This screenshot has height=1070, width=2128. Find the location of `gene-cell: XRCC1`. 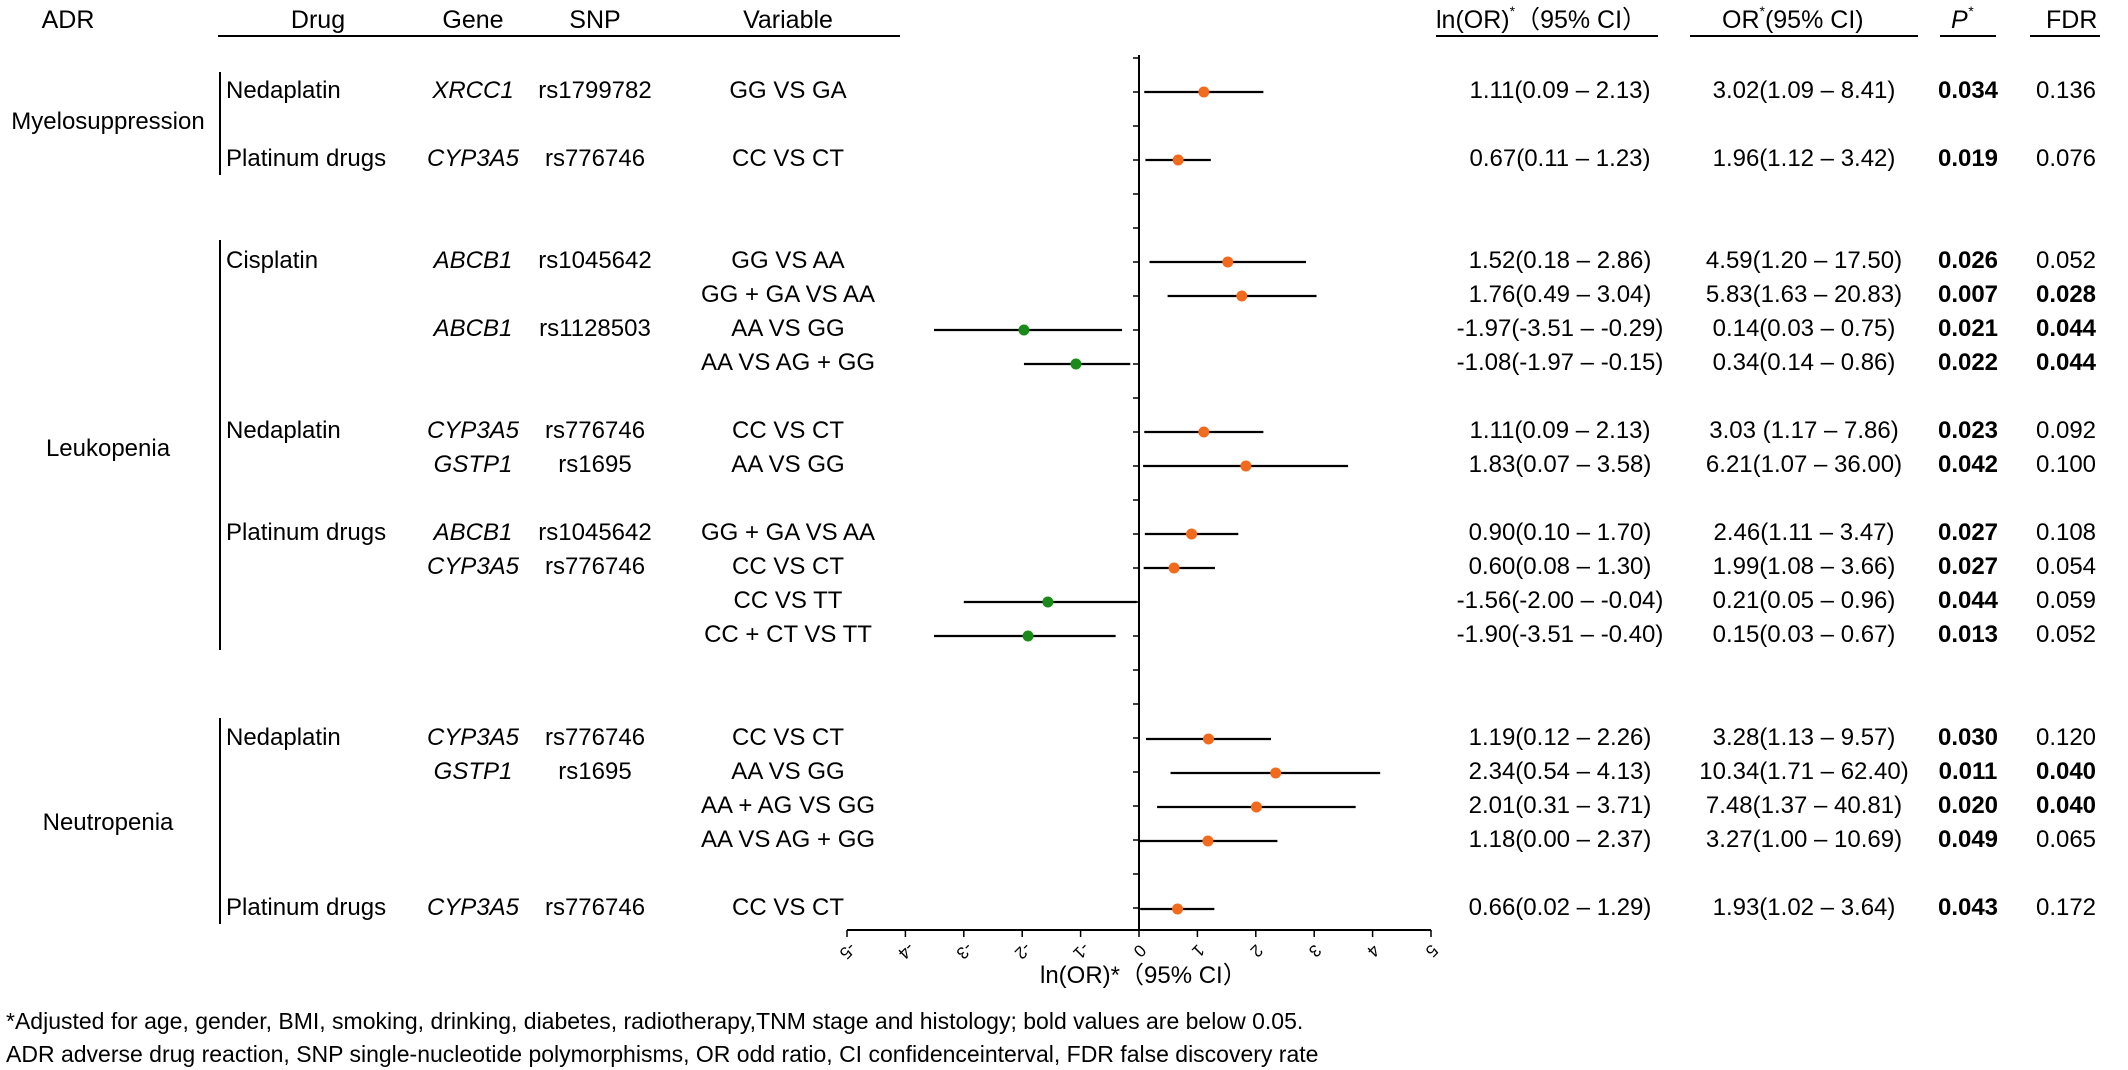

gene-cell: XRCC1 is located at coordinates (473, 90).